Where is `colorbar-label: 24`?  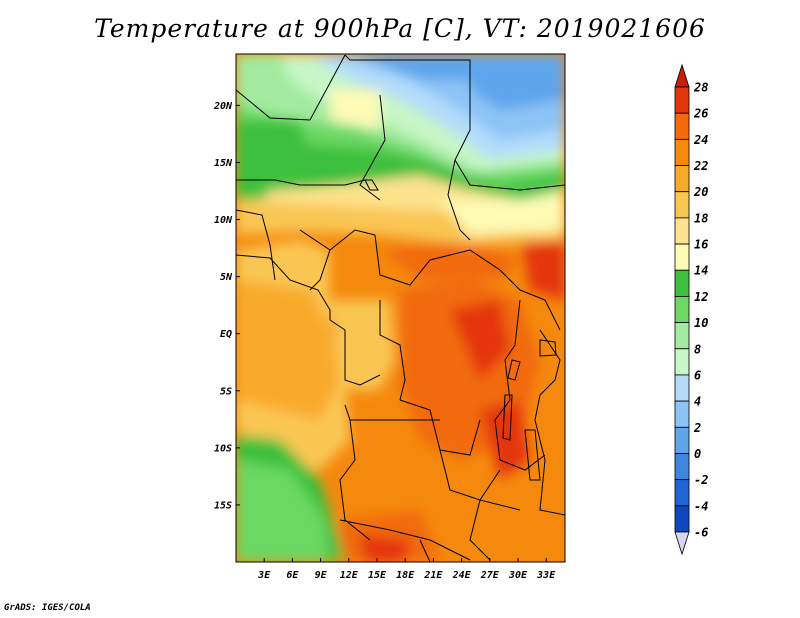
colorbar-label: 24 is located at coordinates (700, 140).